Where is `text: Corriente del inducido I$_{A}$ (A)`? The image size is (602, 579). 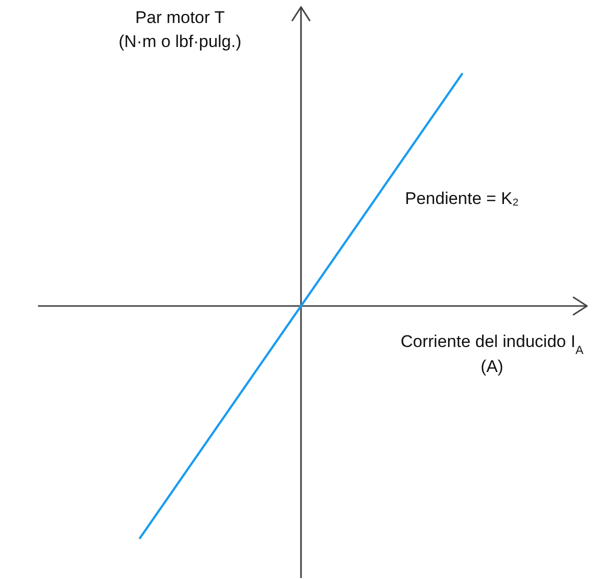 text: Corriente del inducido I$_{A}$ (A) is located at coordinates (492, 354).